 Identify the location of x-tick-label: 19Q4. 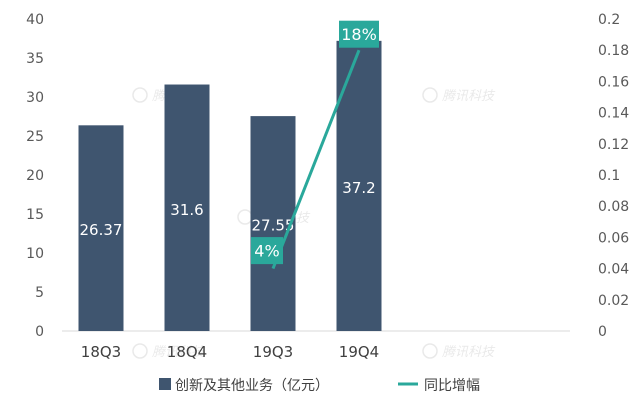
(359, 352).